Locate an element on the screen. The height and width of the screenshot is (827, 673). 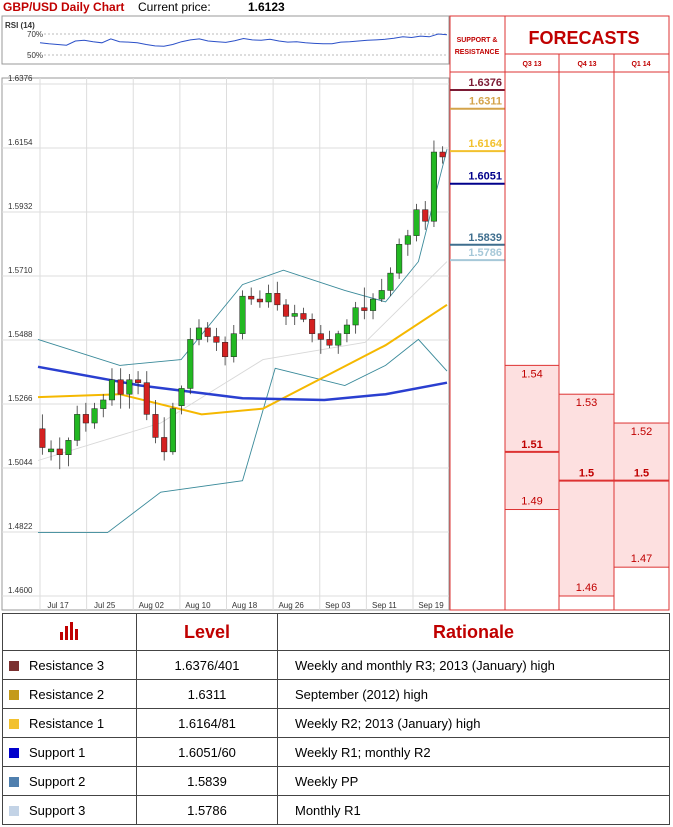
sr-table-header: Level Rationale is located at coordinates (336, 632).